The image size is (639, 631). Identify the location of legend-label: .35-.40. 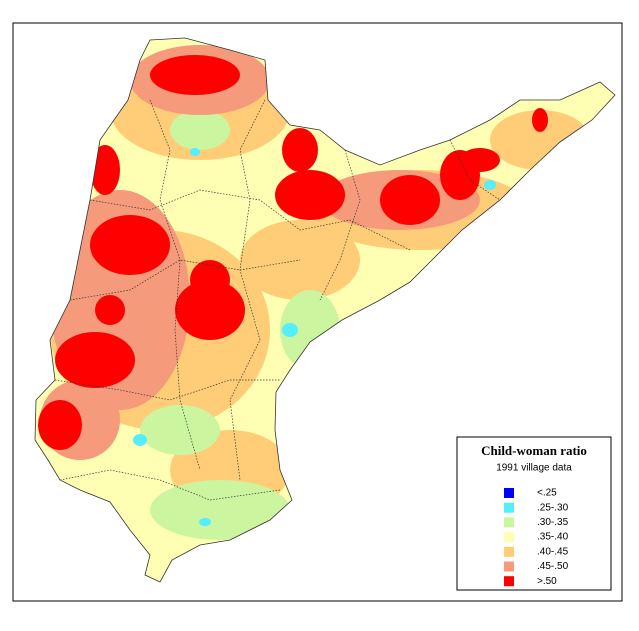
(553, 537).